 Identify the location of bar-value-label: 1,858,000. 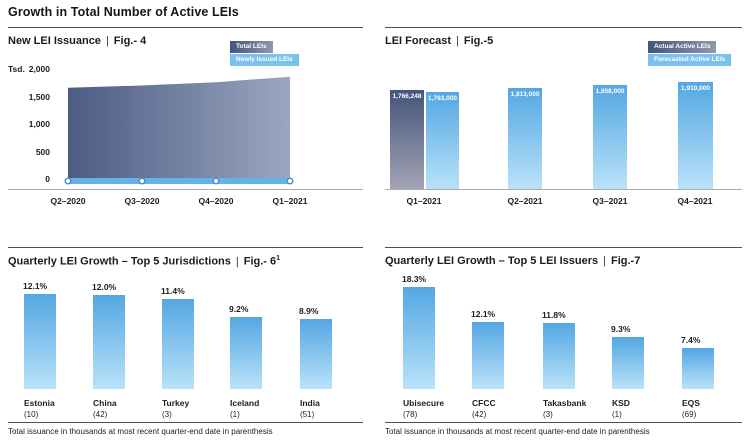
(610, 91).